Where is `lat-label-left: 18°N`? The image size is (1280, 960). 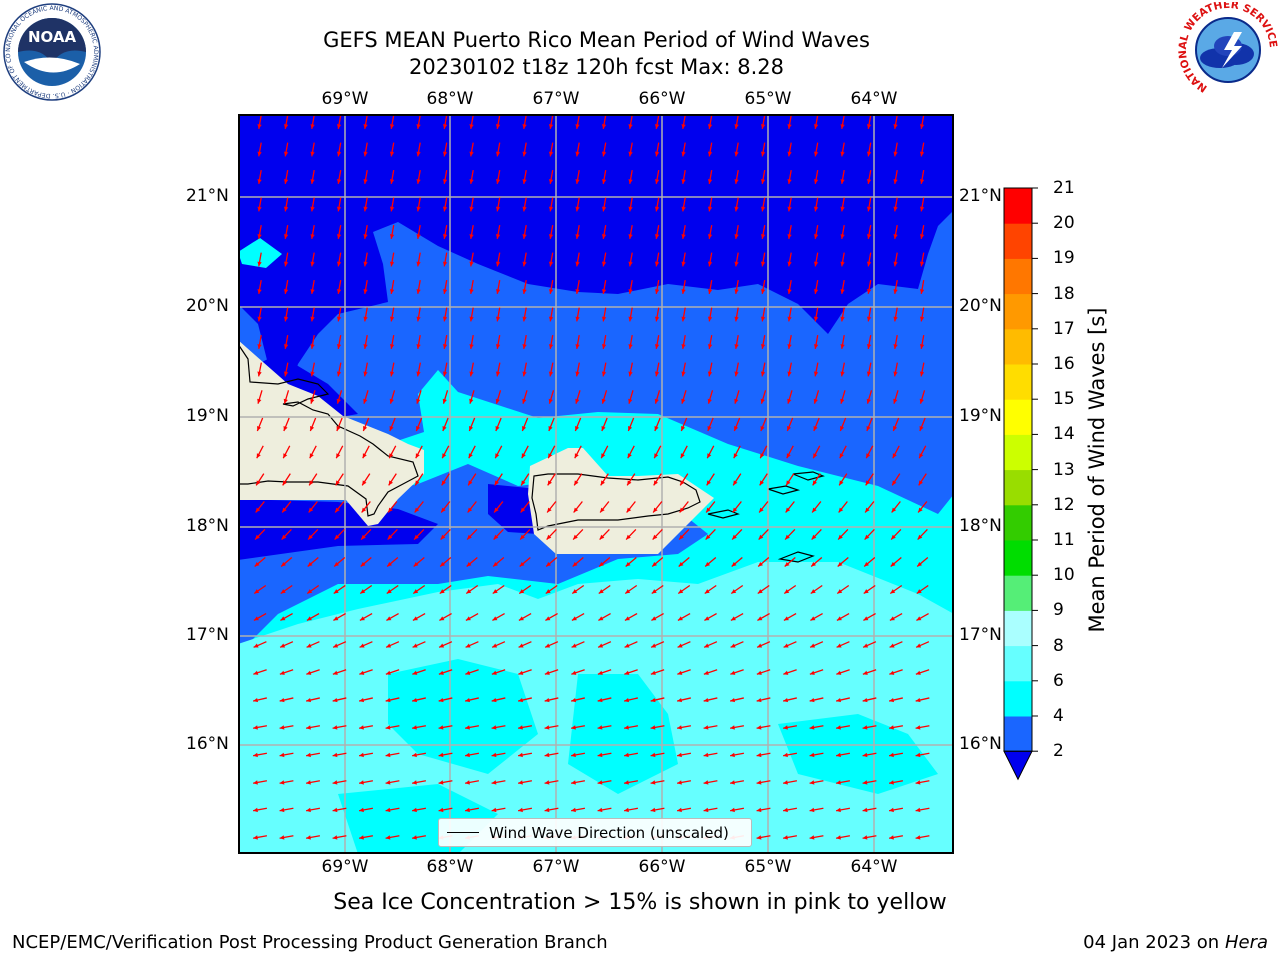 lat-label-left: 18°N is located at coordinates (207, 526).